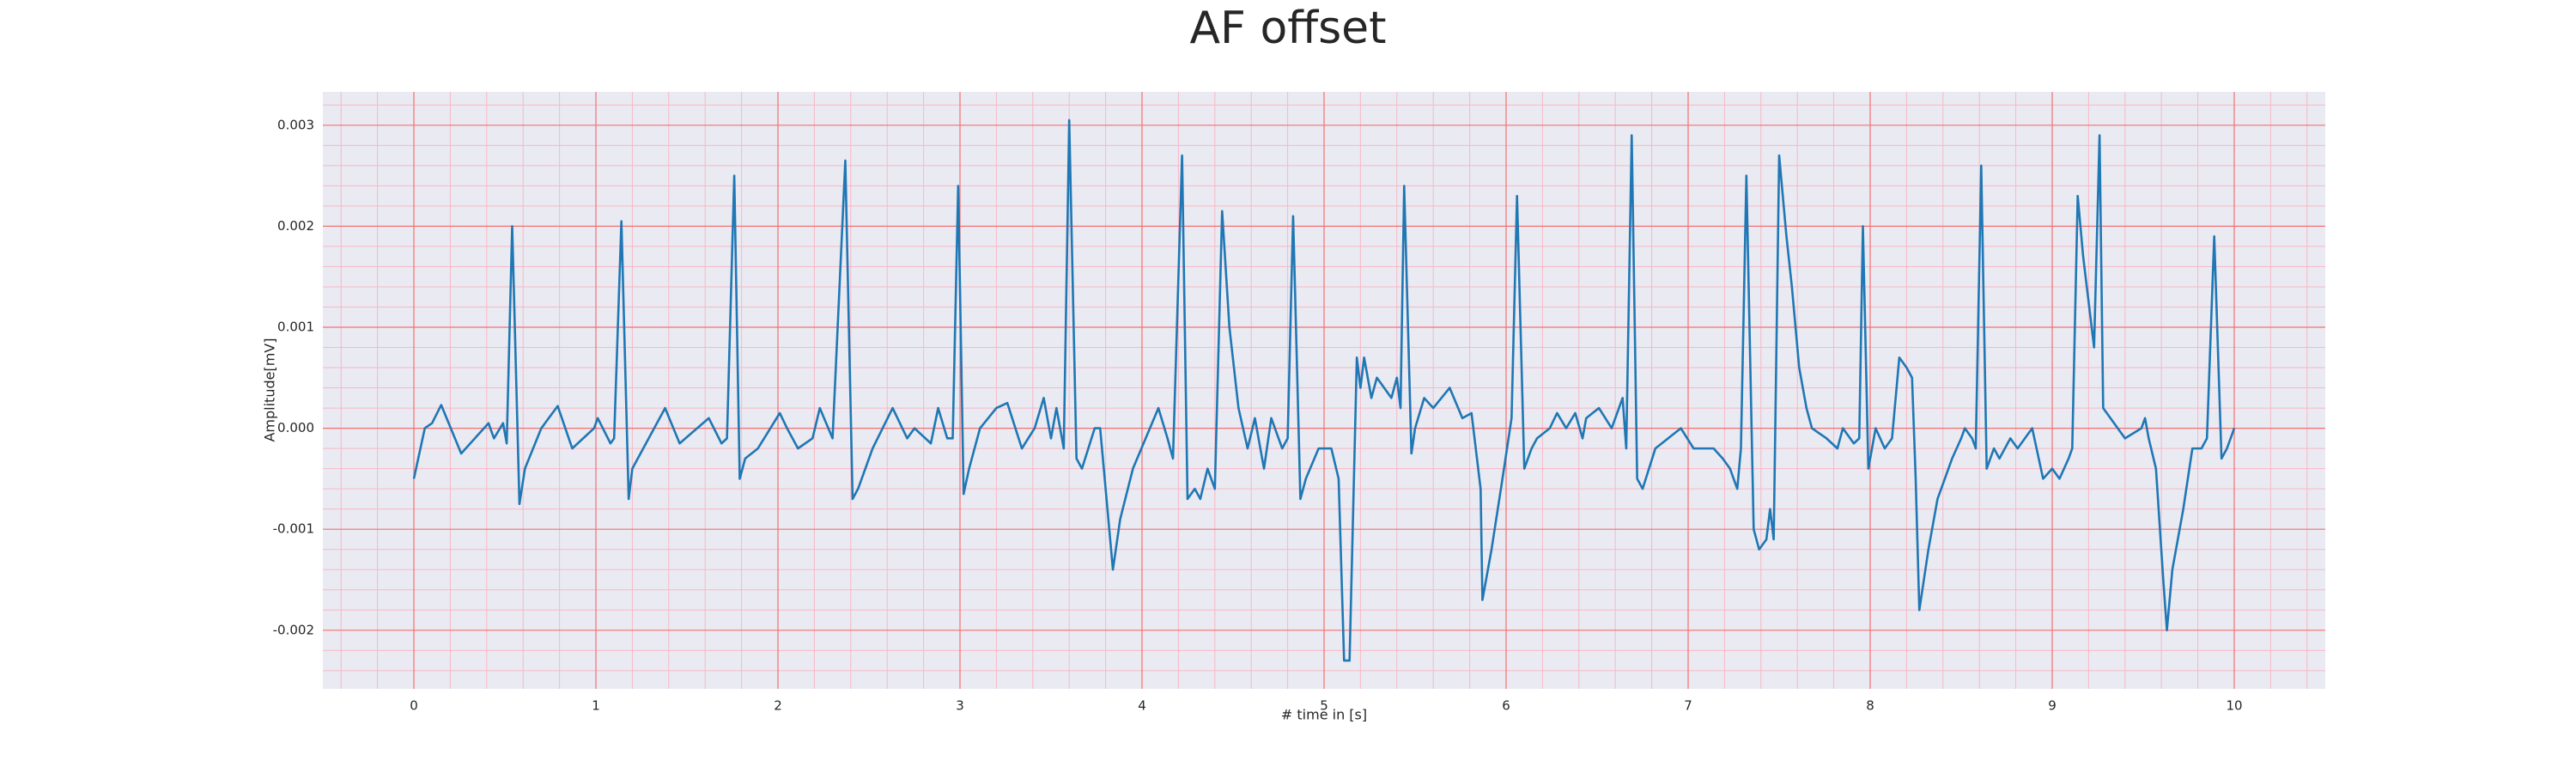  I want to click on chart-title: AF offset, so click(1287, 28).